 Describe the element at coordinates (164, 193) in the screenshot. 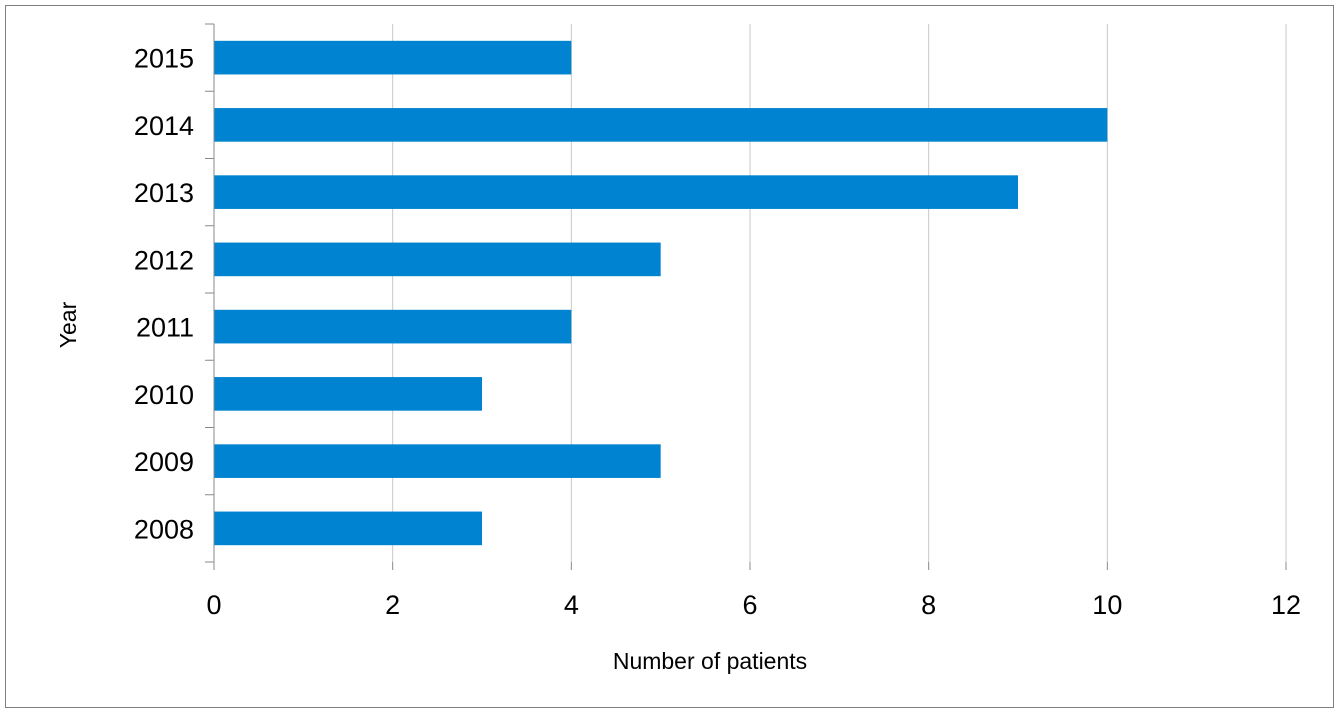

I see `y-tick-label: 2013` at that location.